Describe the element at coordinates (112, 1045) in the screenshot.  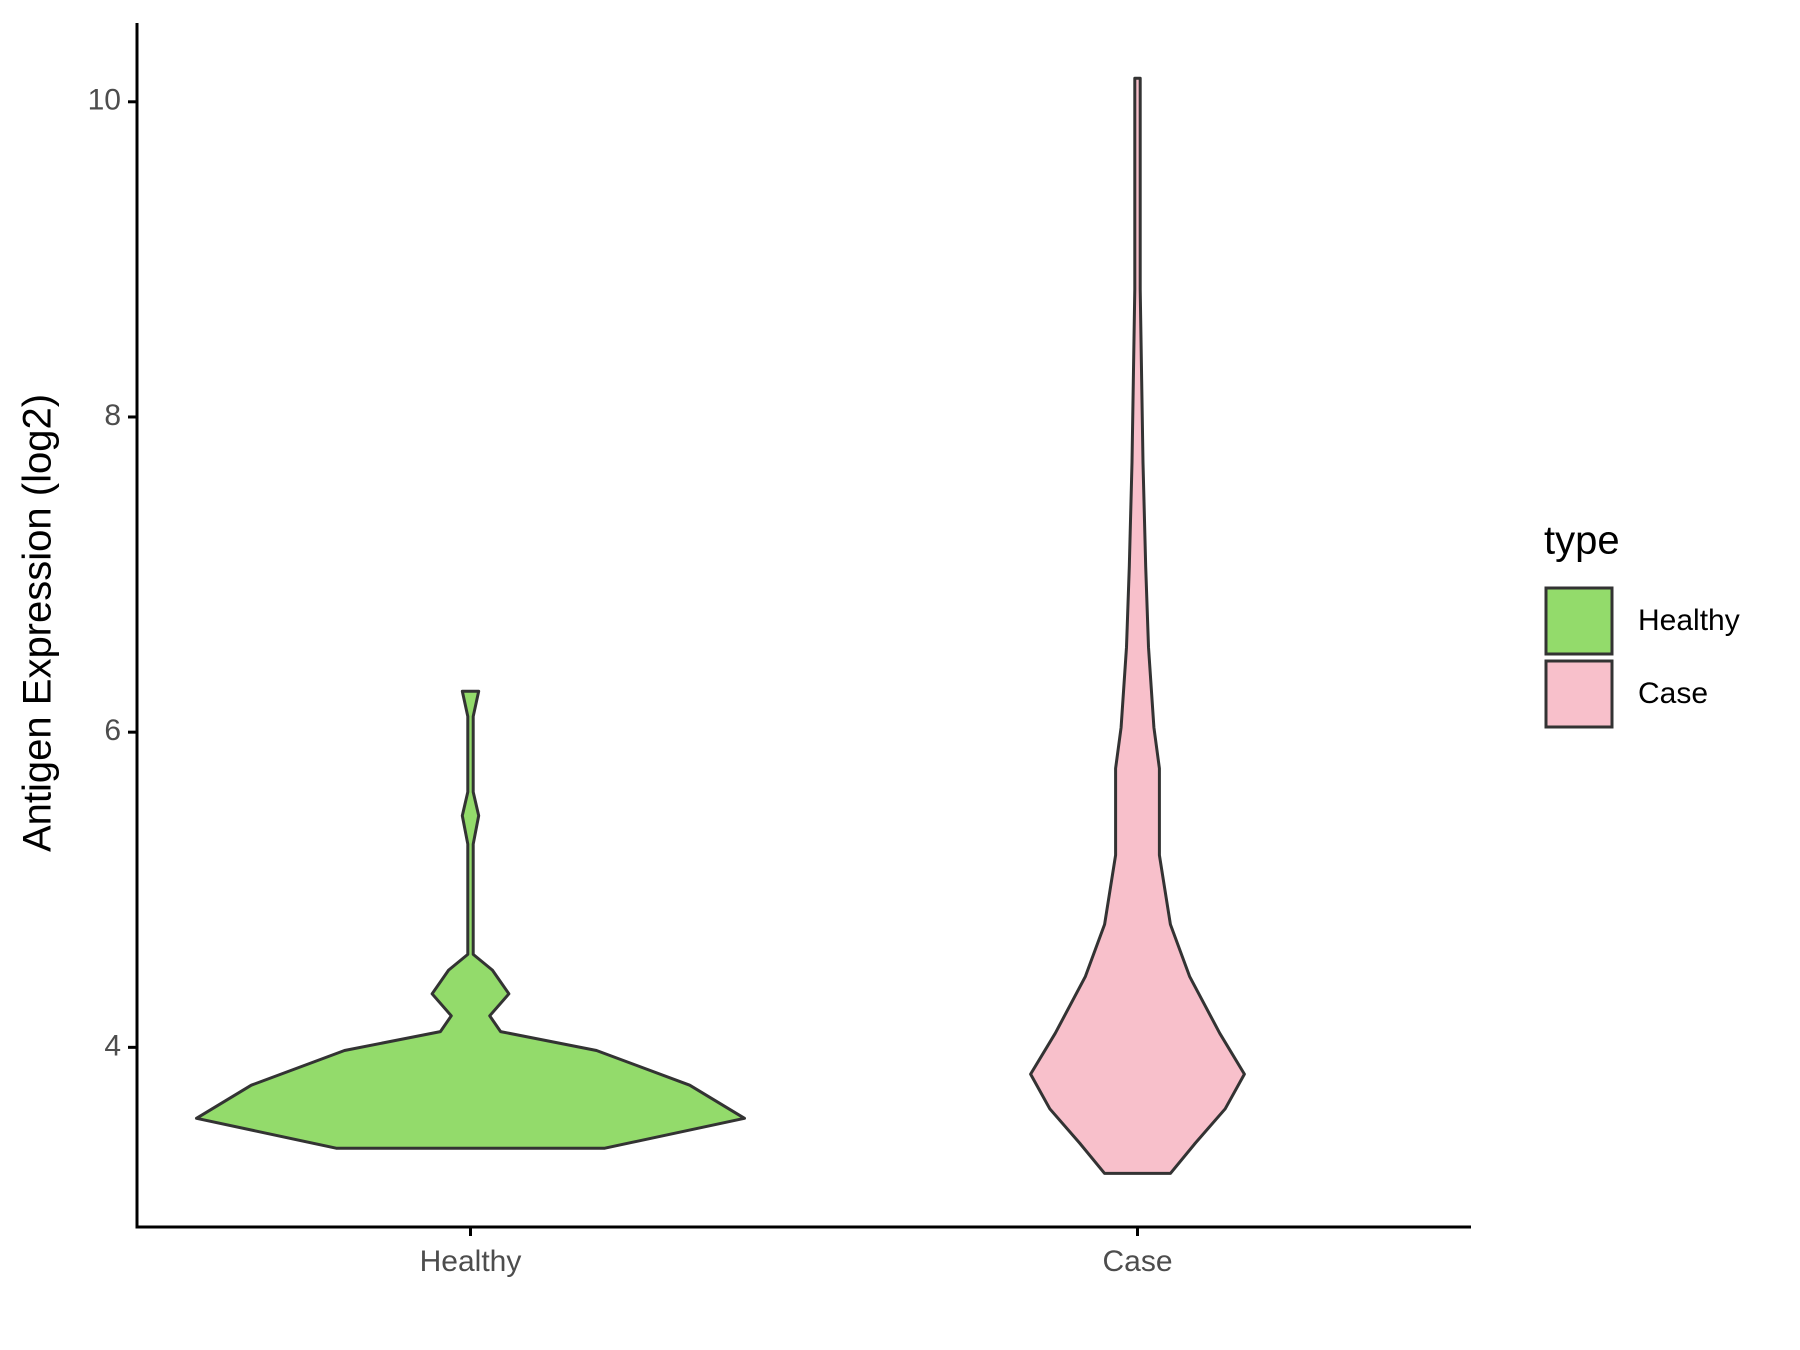
I see `y-tick-label: 4` at that location.